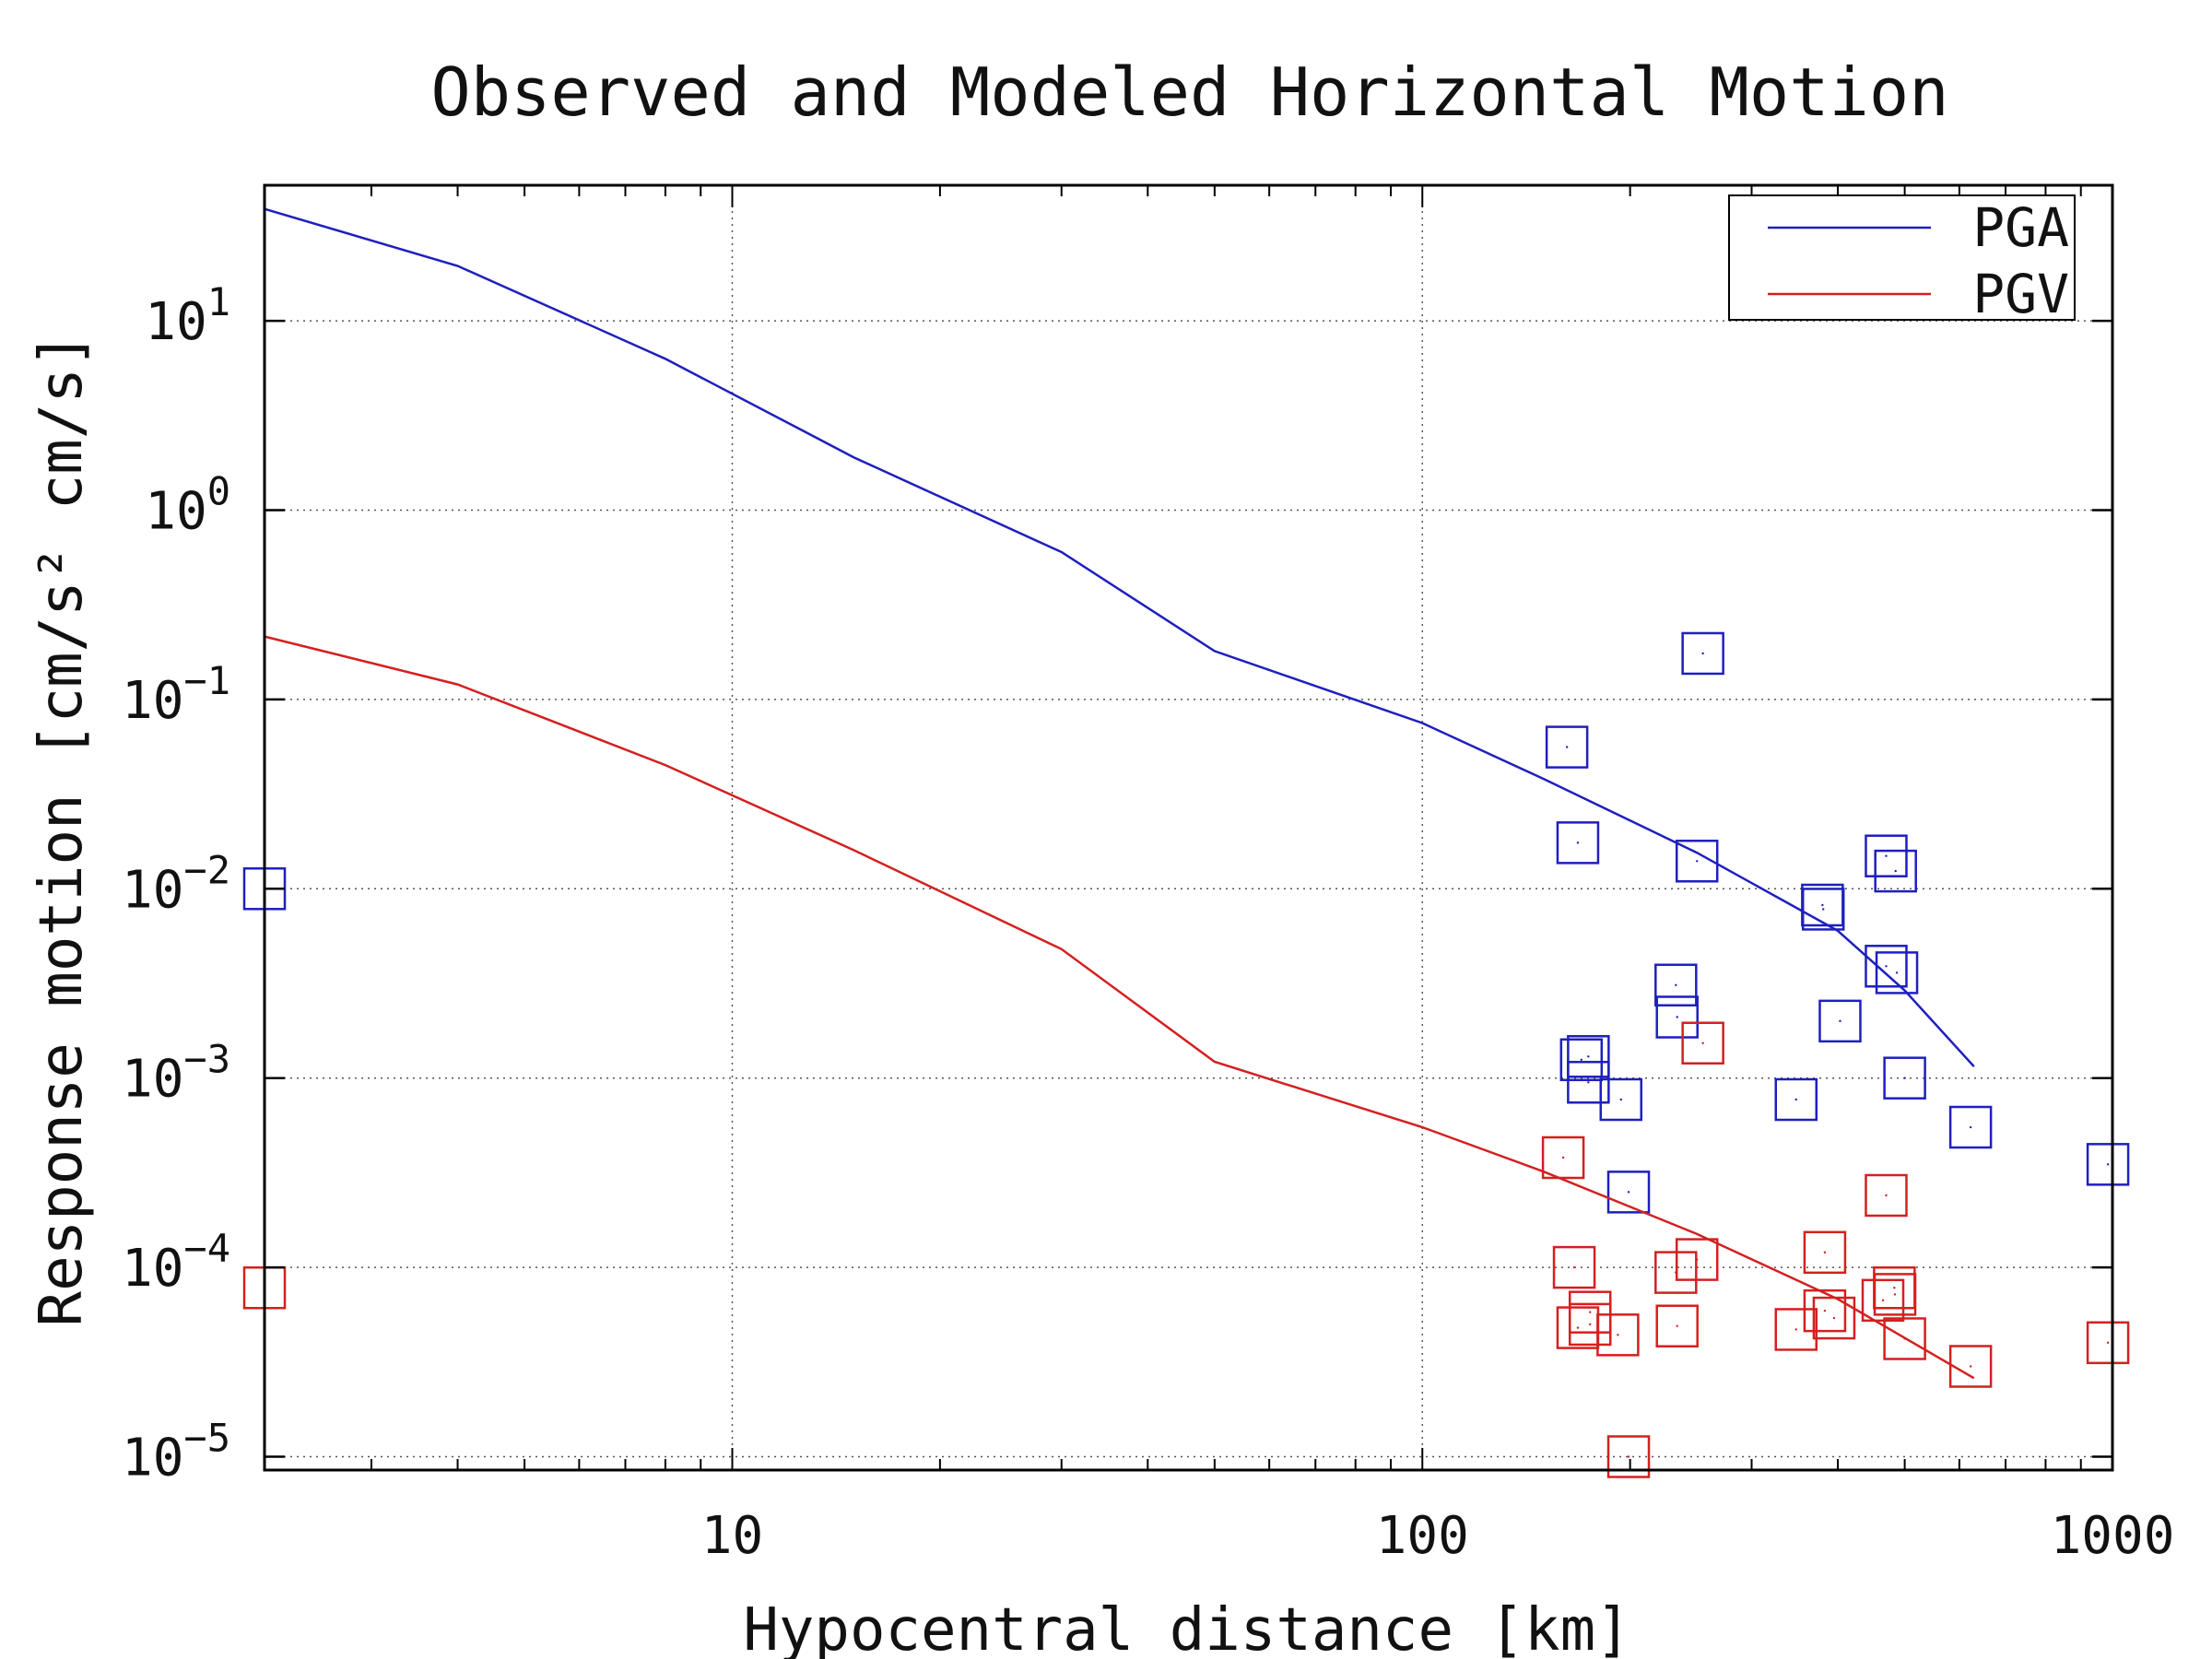 The image size is (2212, 1659). What do you see at coordinates (1438, 1536) in the screenshot?
I see `x-tick-labels: 10 100 1000` at bounding box center [1438, 1536].